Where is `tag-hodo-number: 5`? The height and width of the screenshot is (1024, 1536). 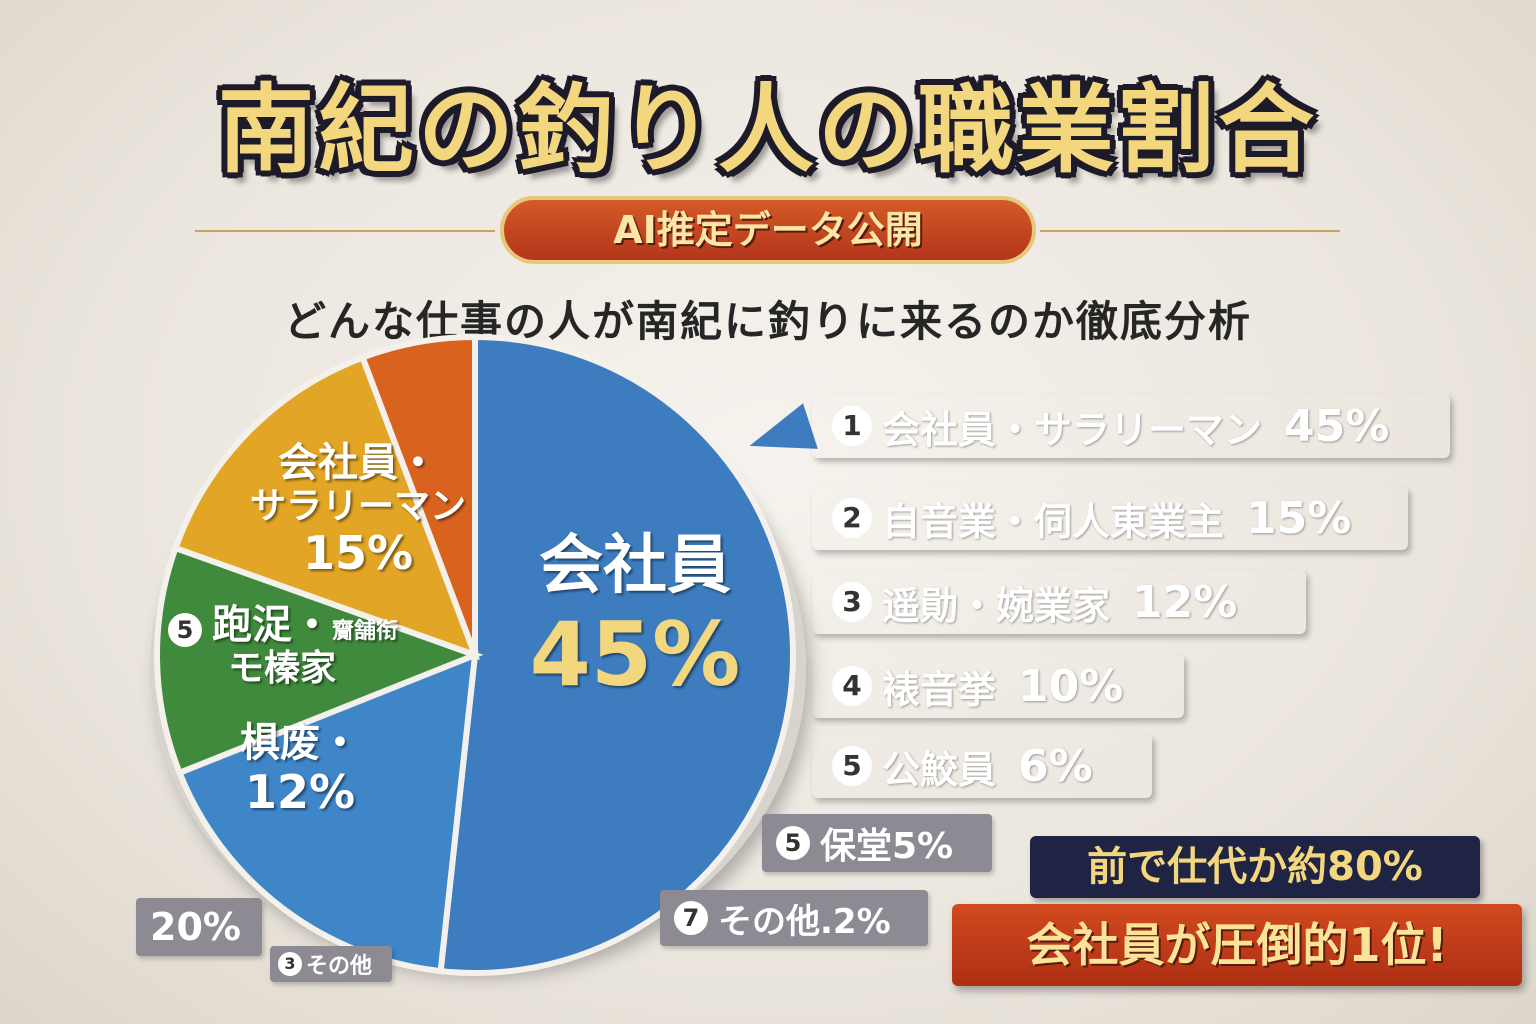 tag-hodo-number: 5 is located at coordinates (793, 843).